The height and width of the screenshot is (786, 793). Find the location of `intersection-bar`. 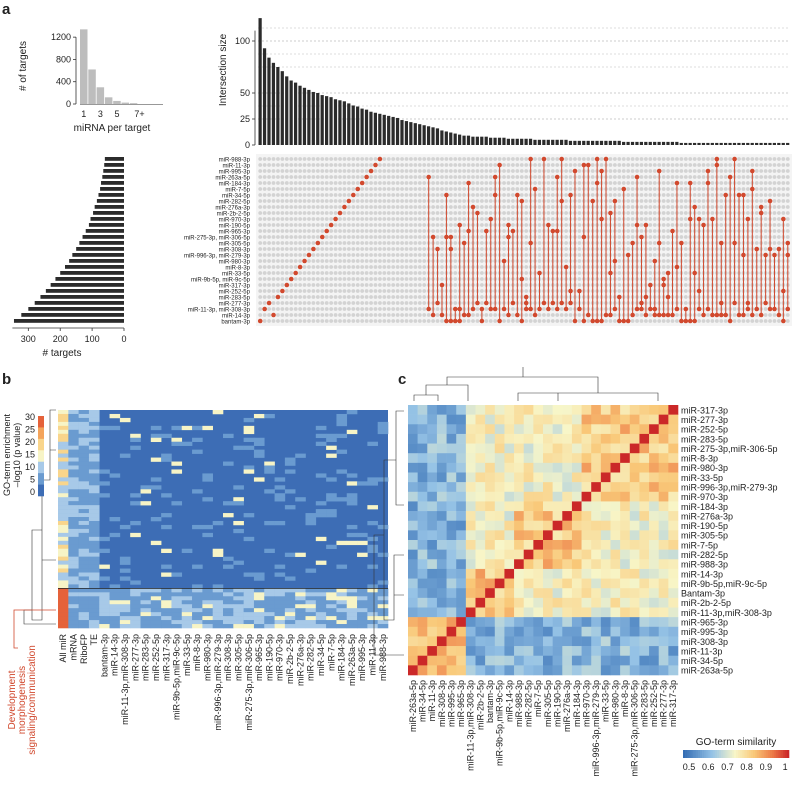

intersection-bar is located at coordinates (433, 136).